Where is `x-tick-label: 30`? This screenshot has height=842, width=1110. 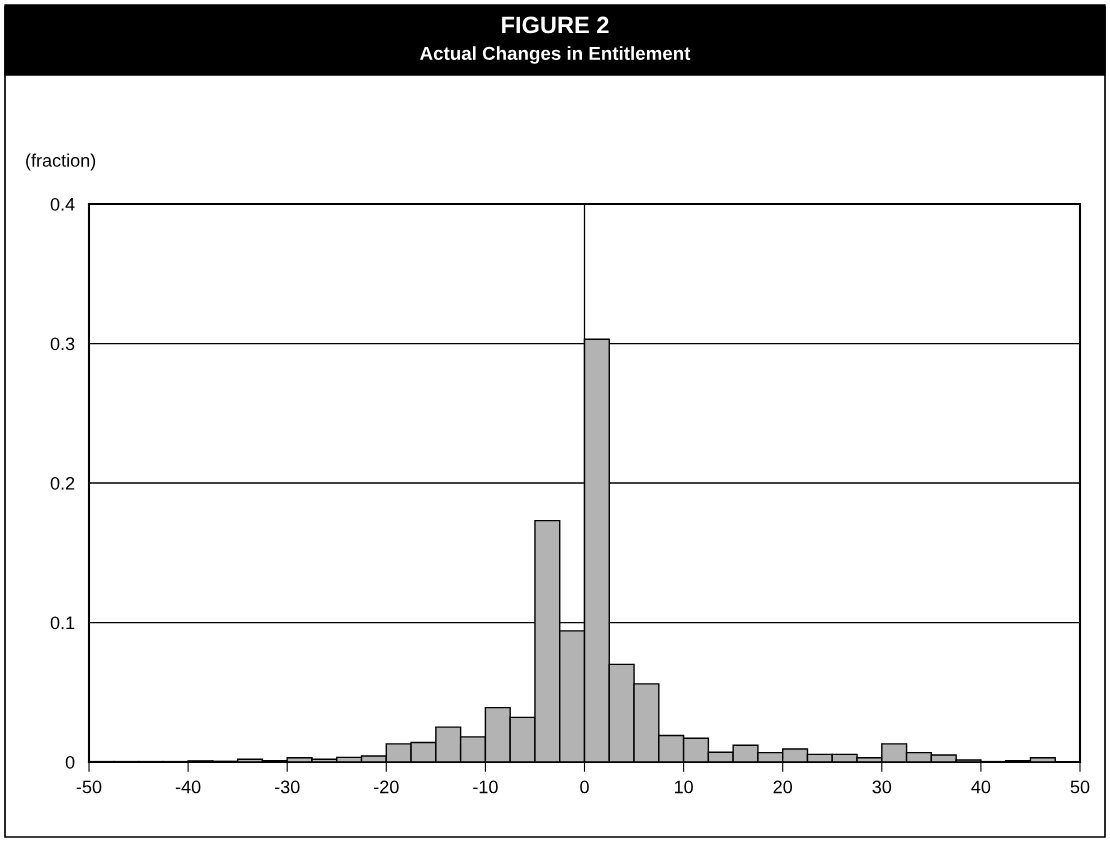
x-tick-label: 30 is located at coordinates (882, 787).